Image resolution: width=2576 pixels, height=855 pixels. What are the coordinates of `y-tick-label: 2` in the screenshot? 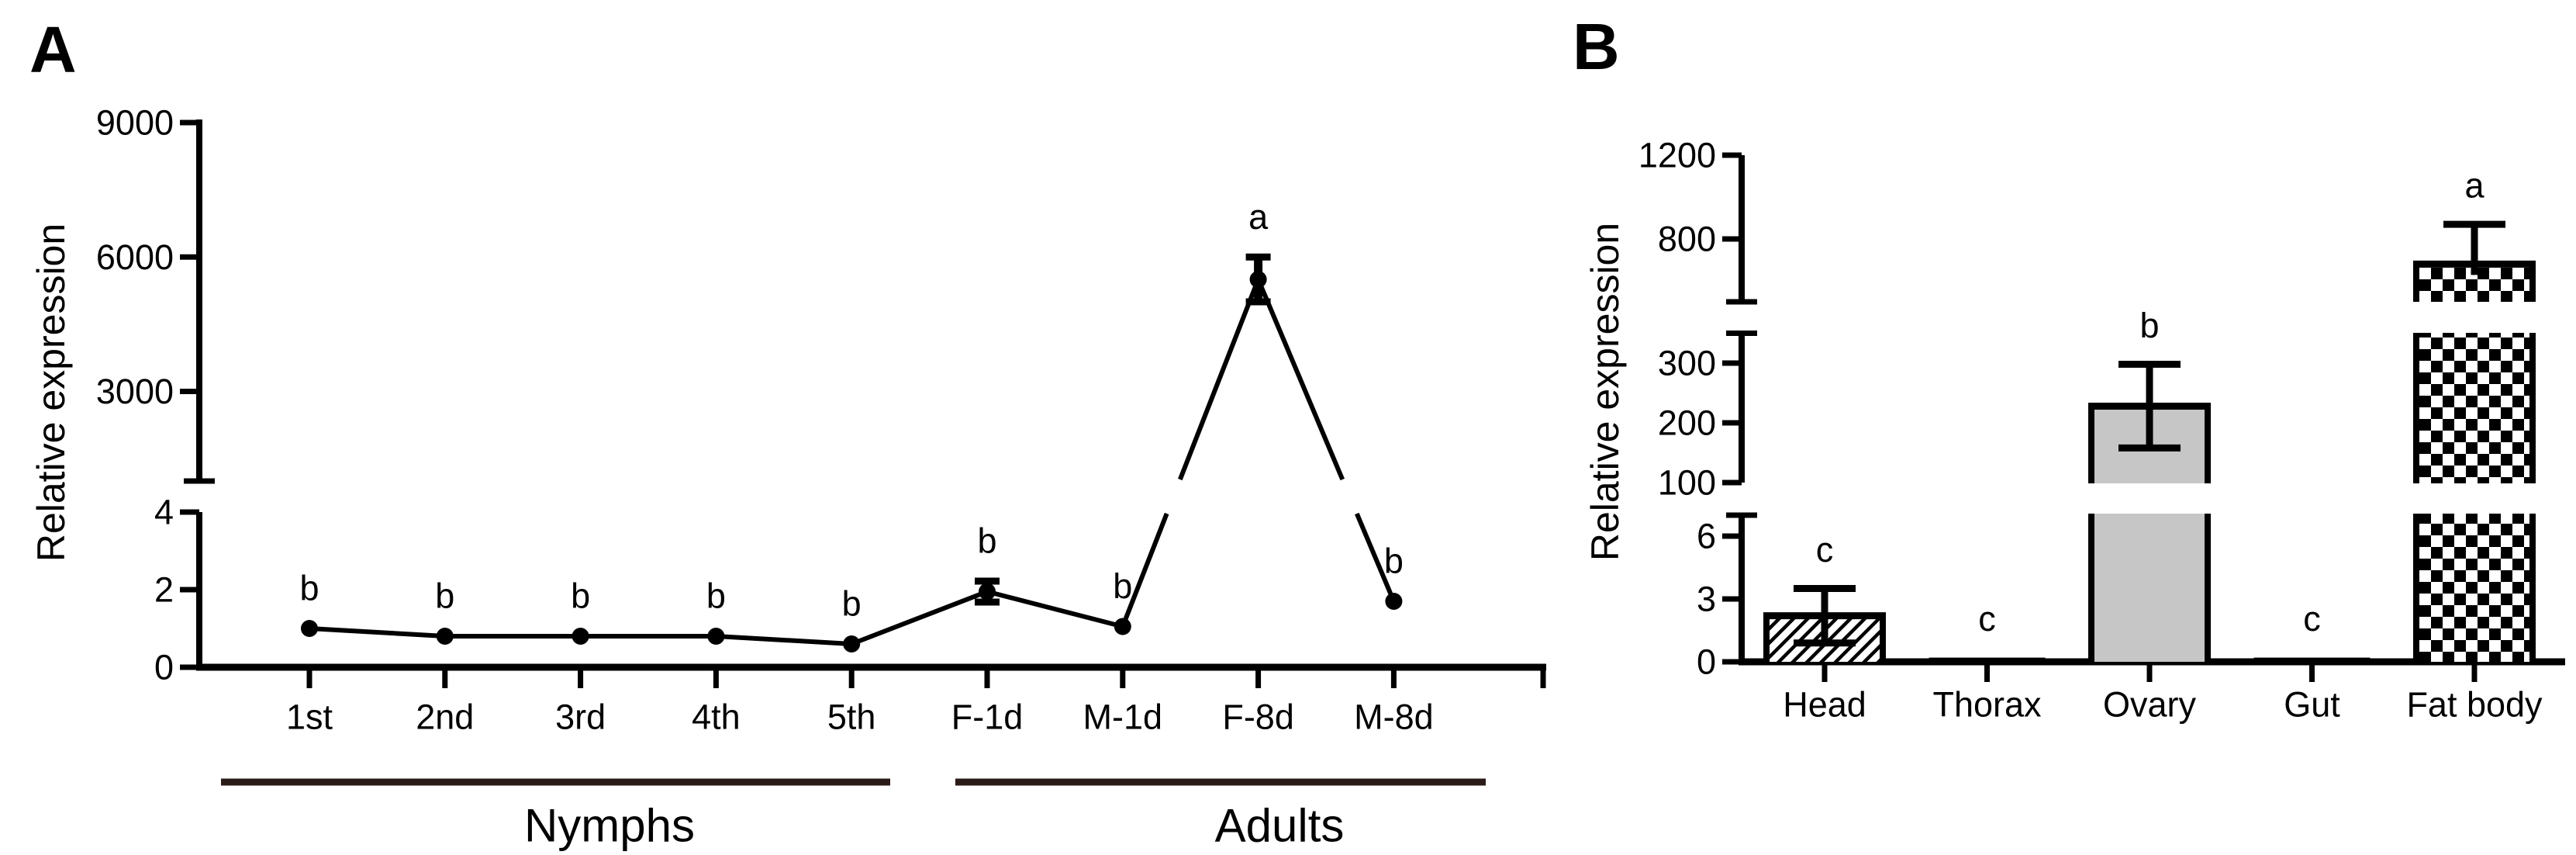 It's located at (164, 590).